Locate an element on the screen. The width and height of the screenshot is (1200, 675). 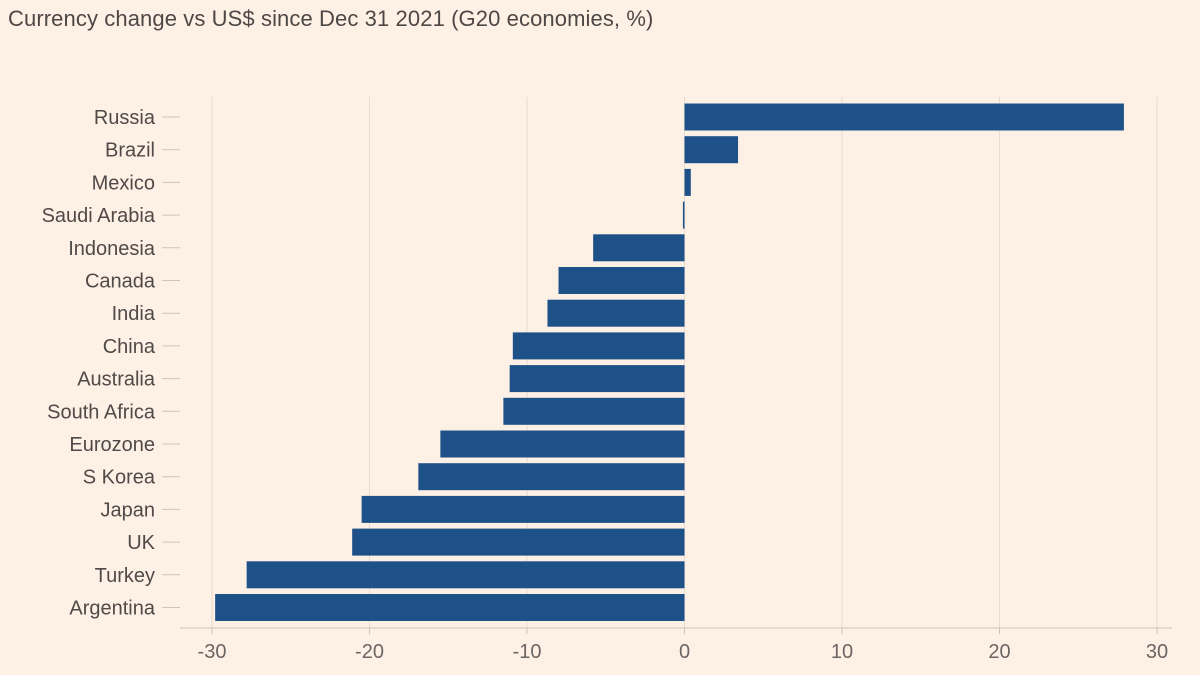
bar-uk is located at coordinates (518, 542).